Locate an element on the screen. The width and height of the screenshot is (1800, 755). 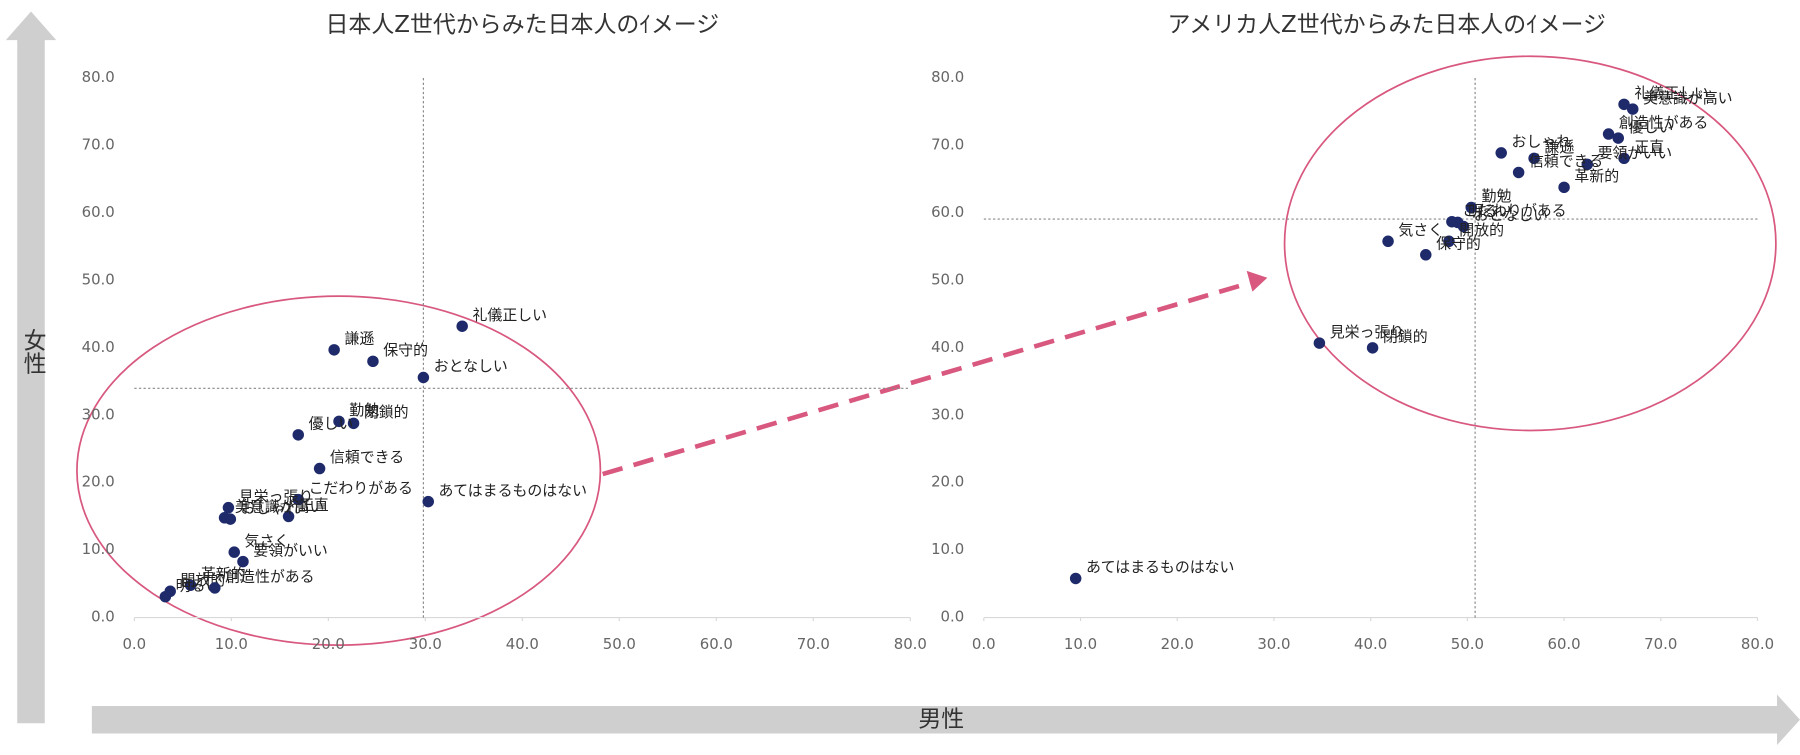
x-tick-label: 50.0 is located at coordinates (1467, 644).